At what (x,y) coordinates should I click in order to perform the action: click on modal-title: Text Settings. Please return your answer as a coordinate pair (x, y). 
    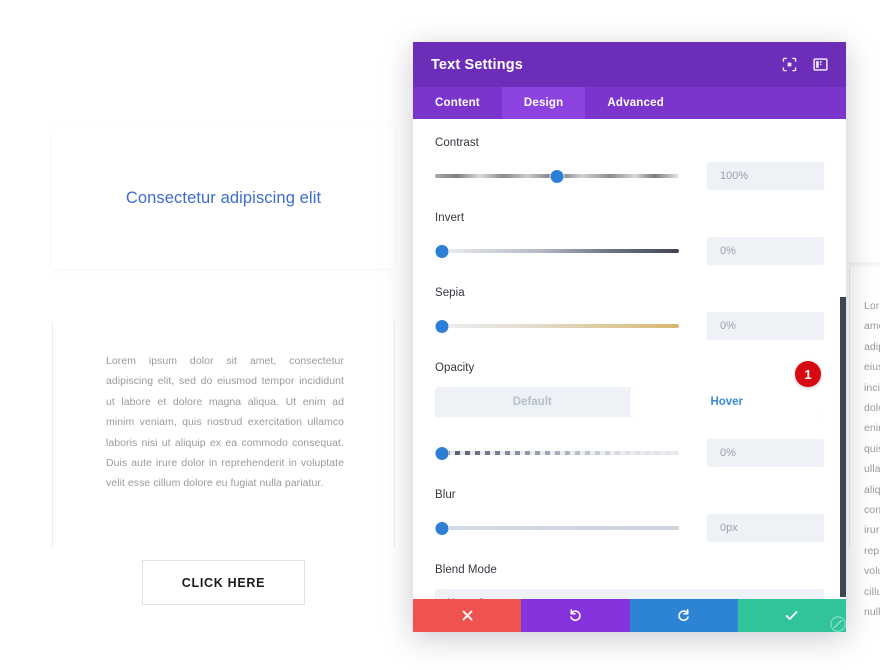
    Looking at the image, I should click on (477, 64).